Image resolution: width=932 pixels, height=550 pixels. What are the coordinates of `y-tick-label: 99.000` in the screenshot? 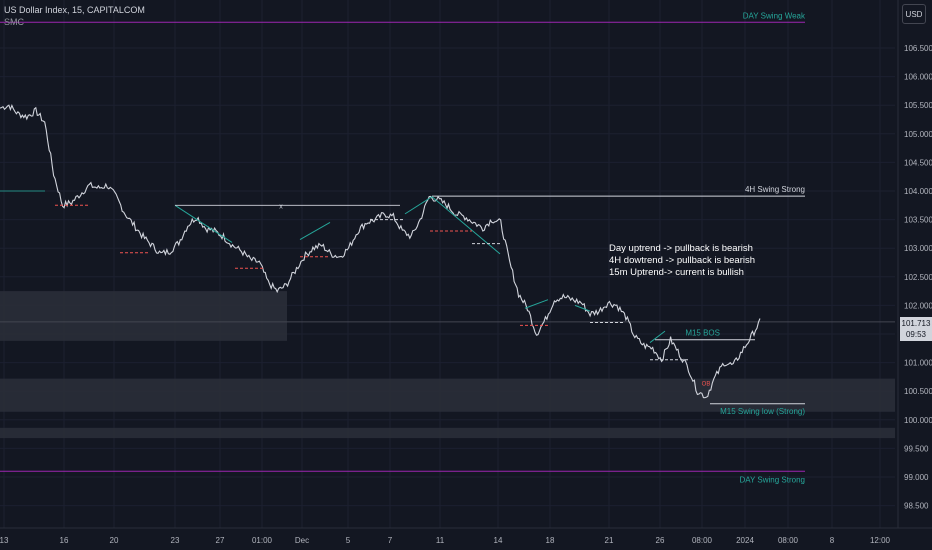 It's located at (916, 477).